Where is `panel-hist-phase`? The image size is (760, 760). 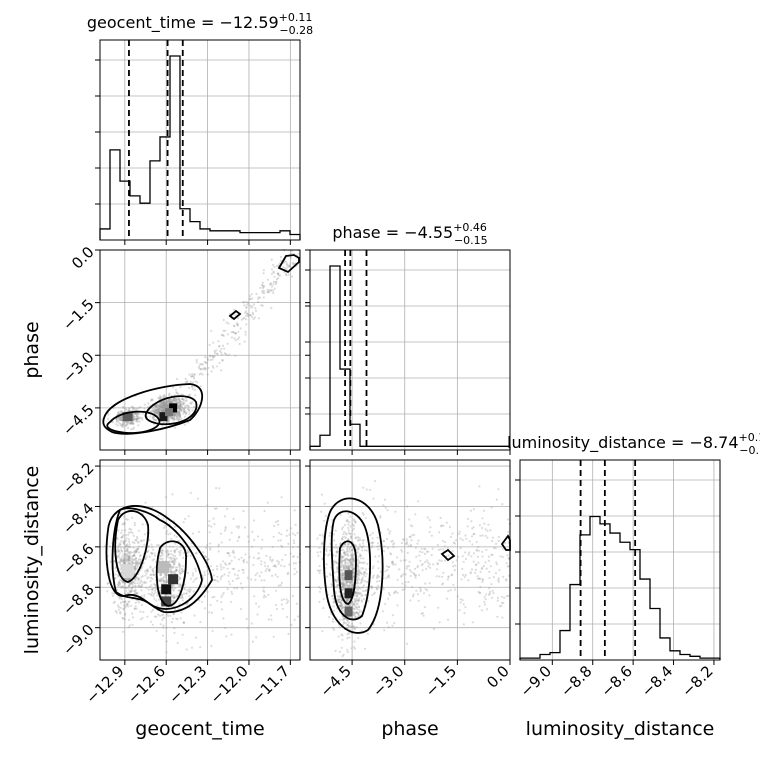
panel-hist-phase is located at coordinates (410, 350).